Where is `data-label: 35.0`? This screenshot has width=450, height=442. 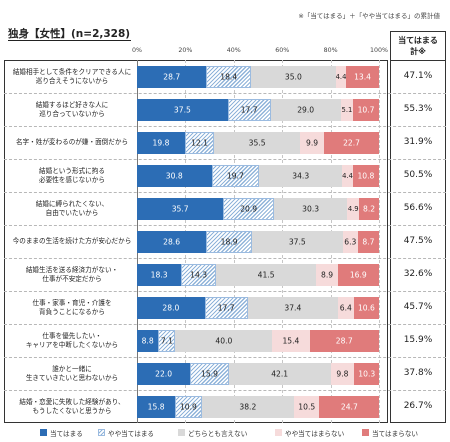
data-label: 35.0 is located at coordinates (293, 76).